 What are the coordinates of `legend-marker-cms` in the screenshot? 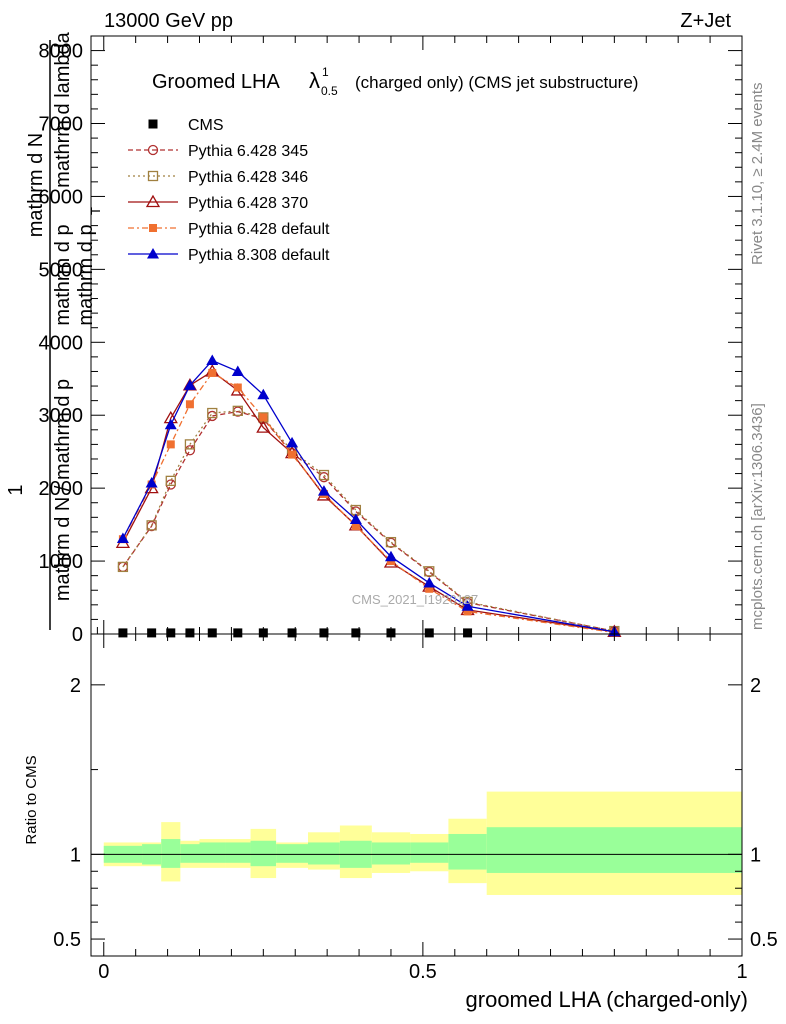 It's located at (153, 124).